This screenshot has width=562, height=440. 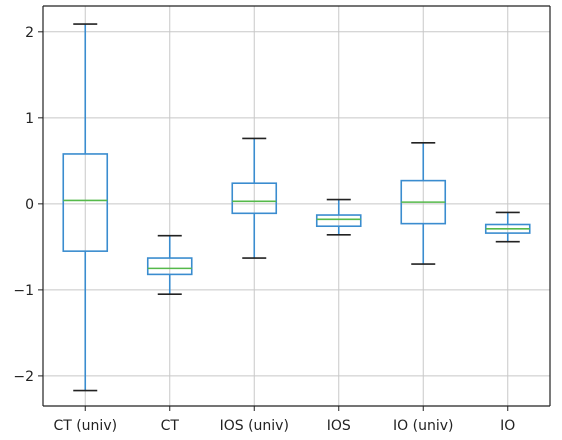 I want to click on x-tick-label: CT, so click(x=170, y=426).